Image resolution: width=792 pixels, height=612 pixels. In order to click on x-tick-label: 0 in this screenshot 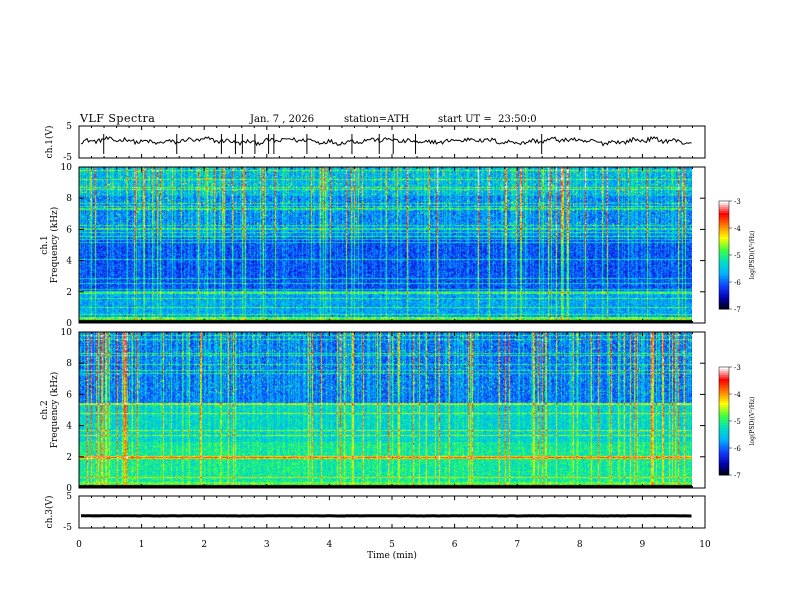, I will do `click(79, 545)`.